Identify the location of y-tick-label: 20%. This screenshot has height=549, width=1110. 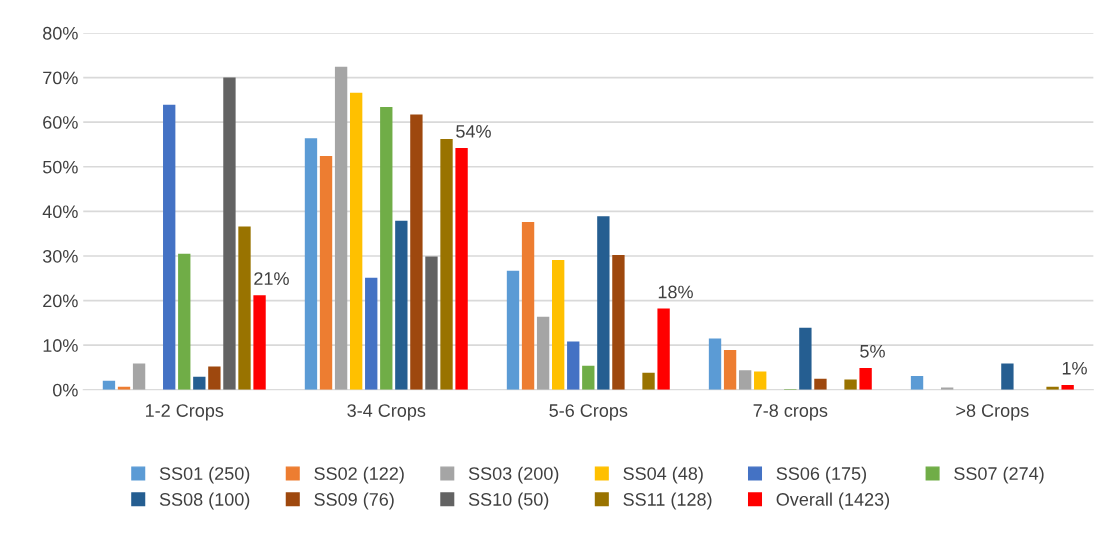
(60, 301).